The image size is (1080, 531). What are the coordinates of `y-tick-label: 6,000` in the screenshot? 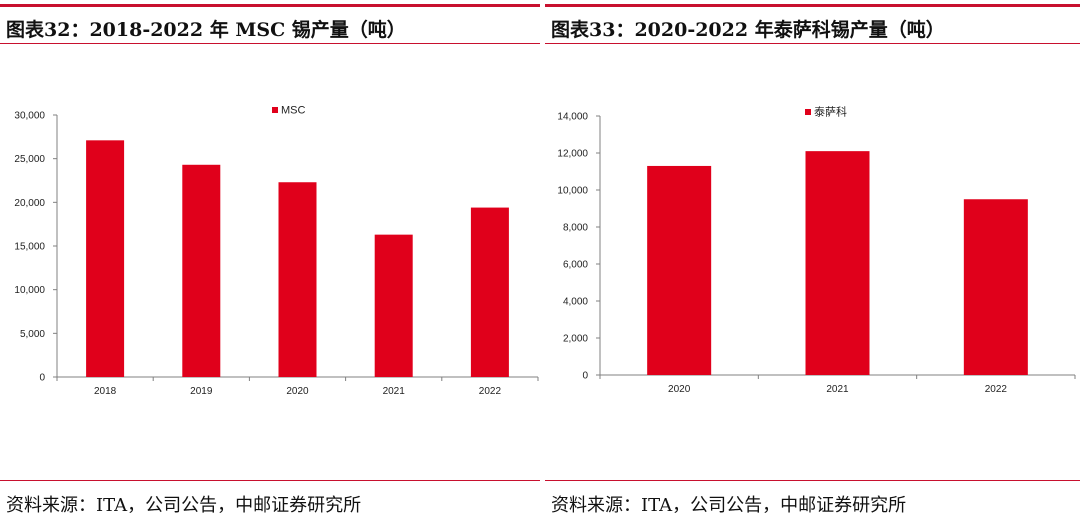 It's located at (575, 265).